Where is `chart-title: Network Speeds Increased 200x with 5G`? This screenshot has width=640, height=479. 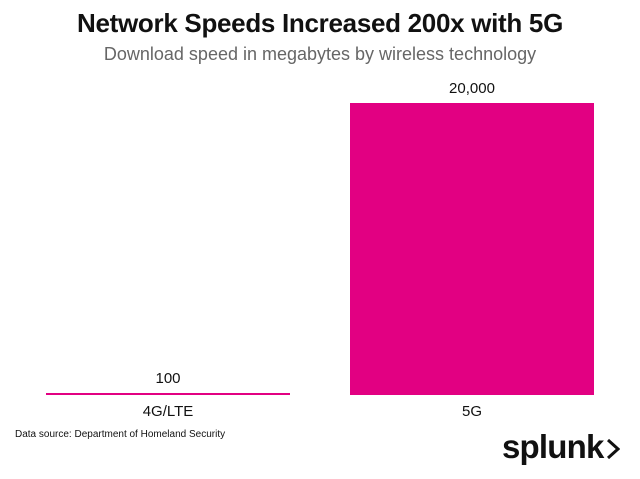 chart-title: Network Speeds Increased 200x with 5G is located at coordinates (320, 23).